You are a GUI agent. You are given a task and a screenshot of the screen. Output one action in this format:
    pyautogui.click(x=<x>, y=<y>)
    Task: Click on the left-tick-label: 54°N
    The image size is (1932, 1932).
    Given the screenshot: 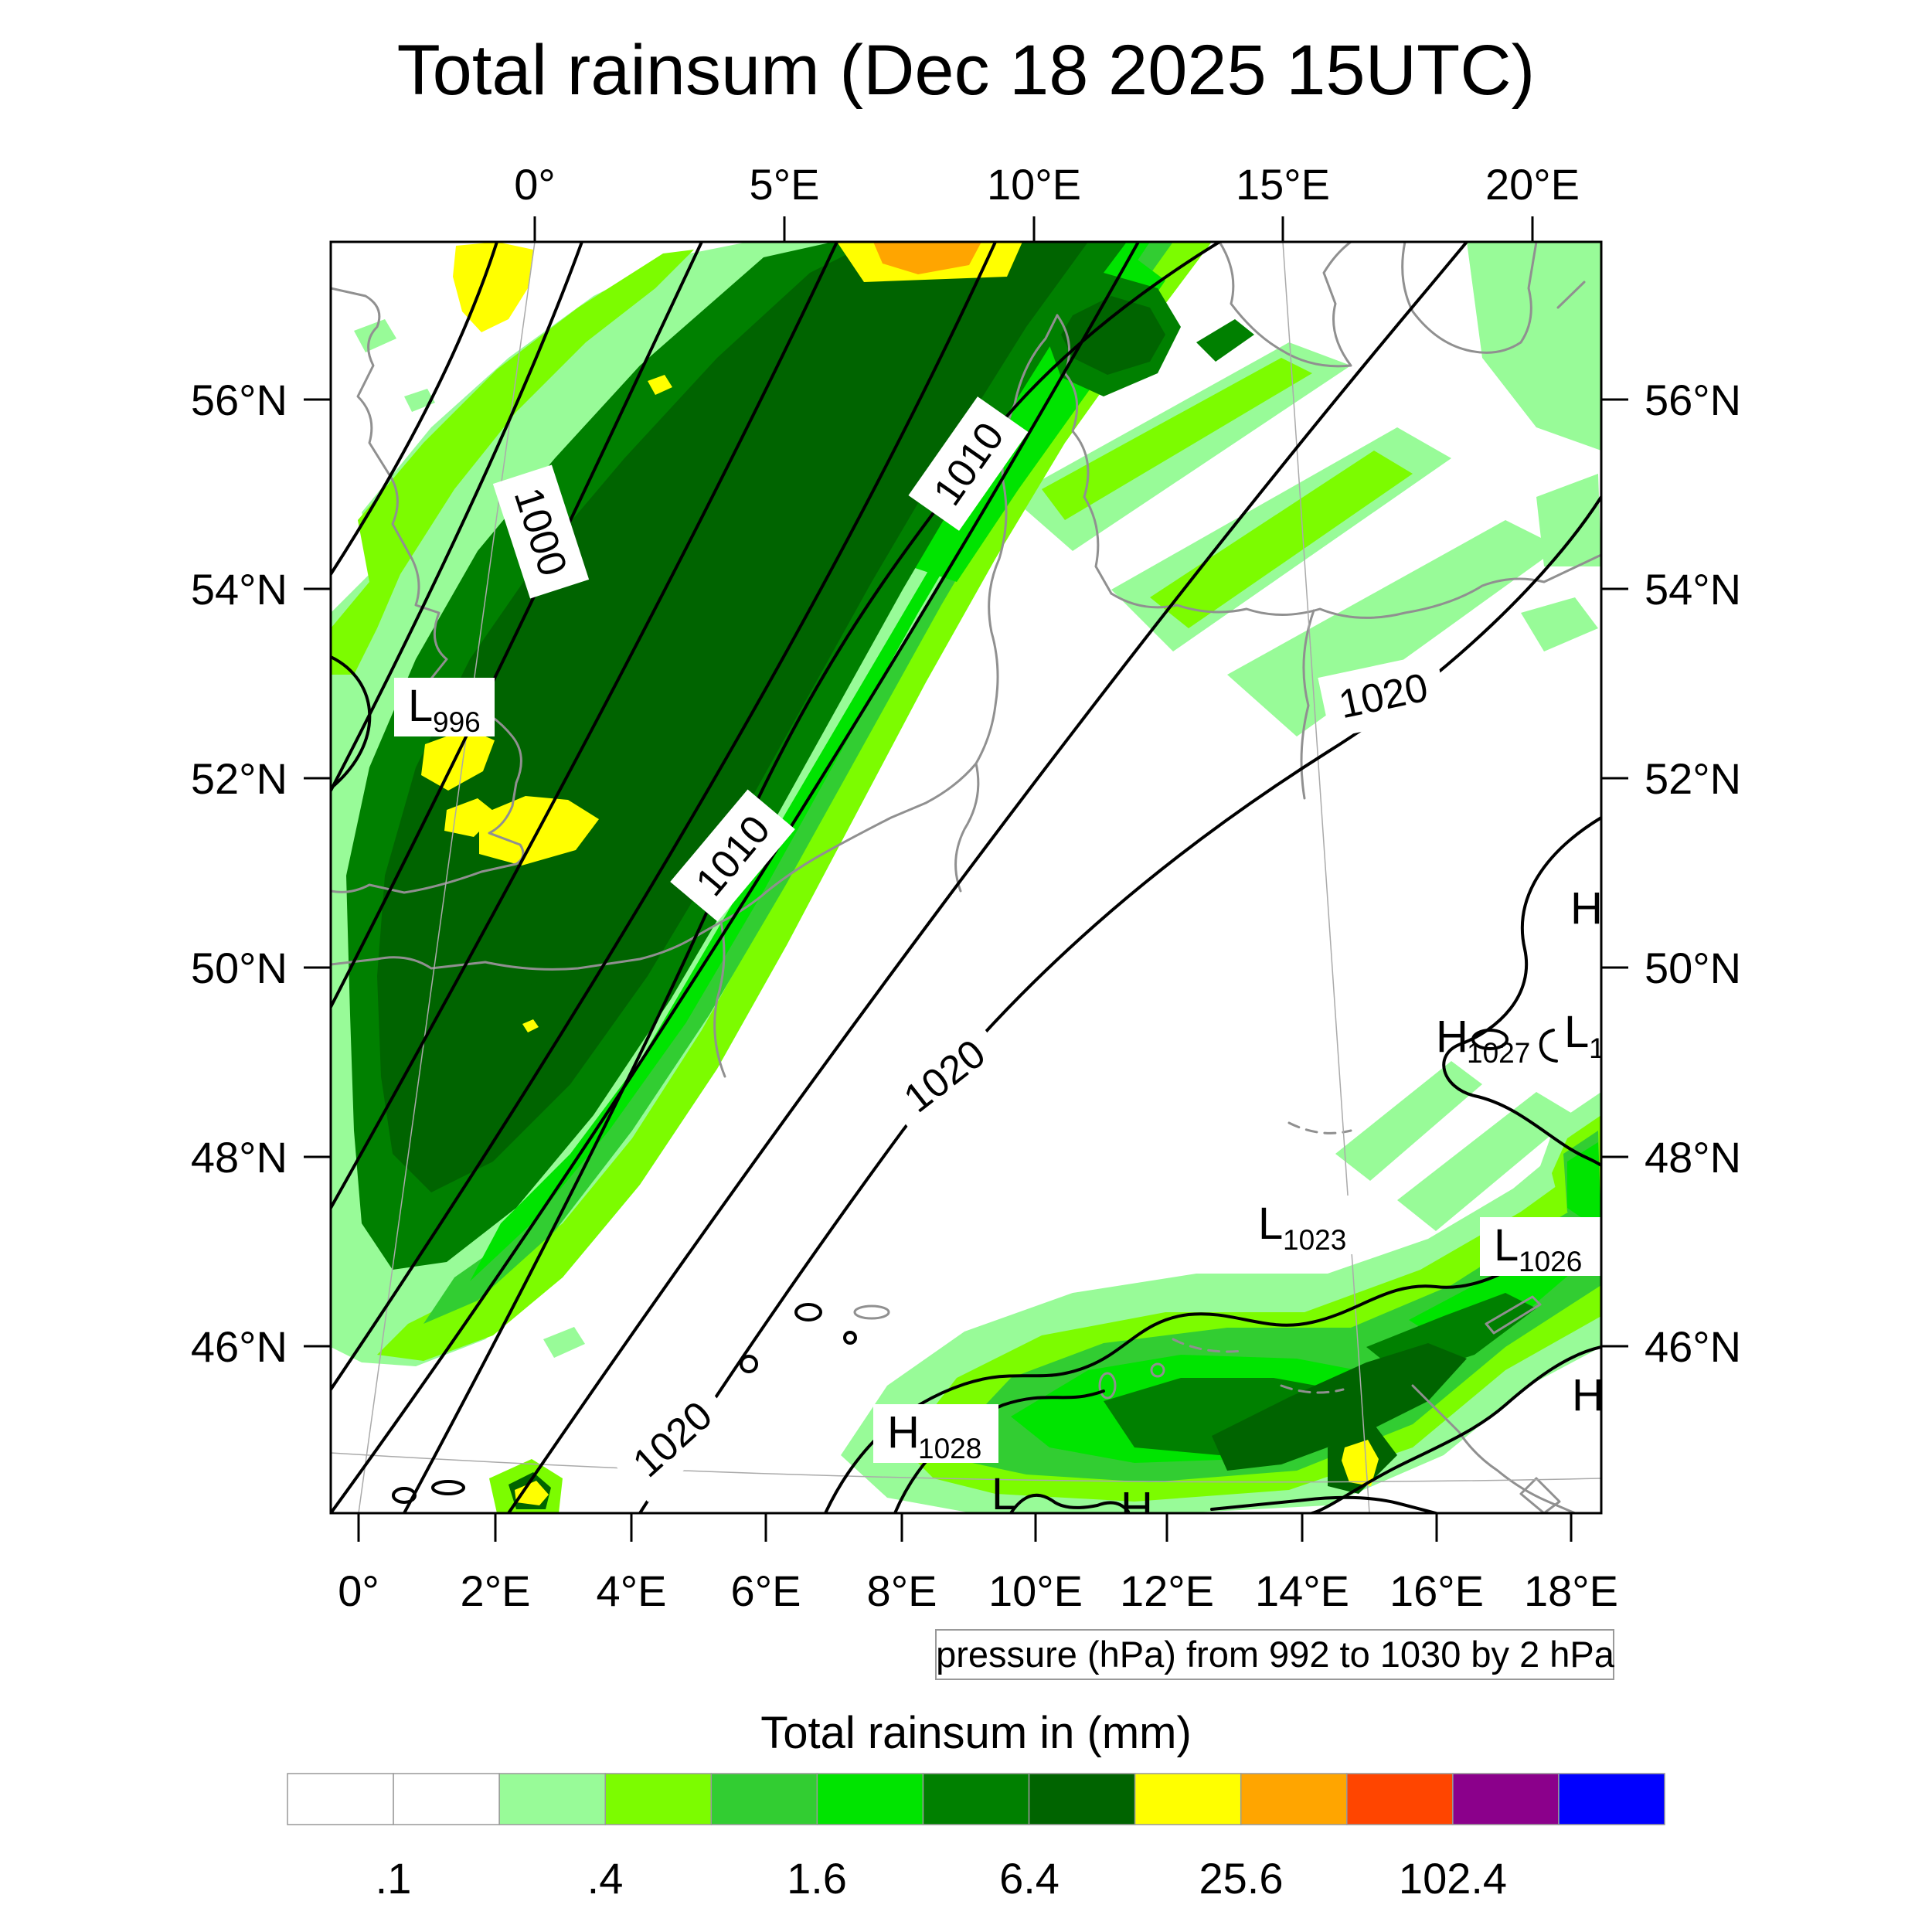 What is the action you would take?
    pyautogui.click(x=239, y=589)
    